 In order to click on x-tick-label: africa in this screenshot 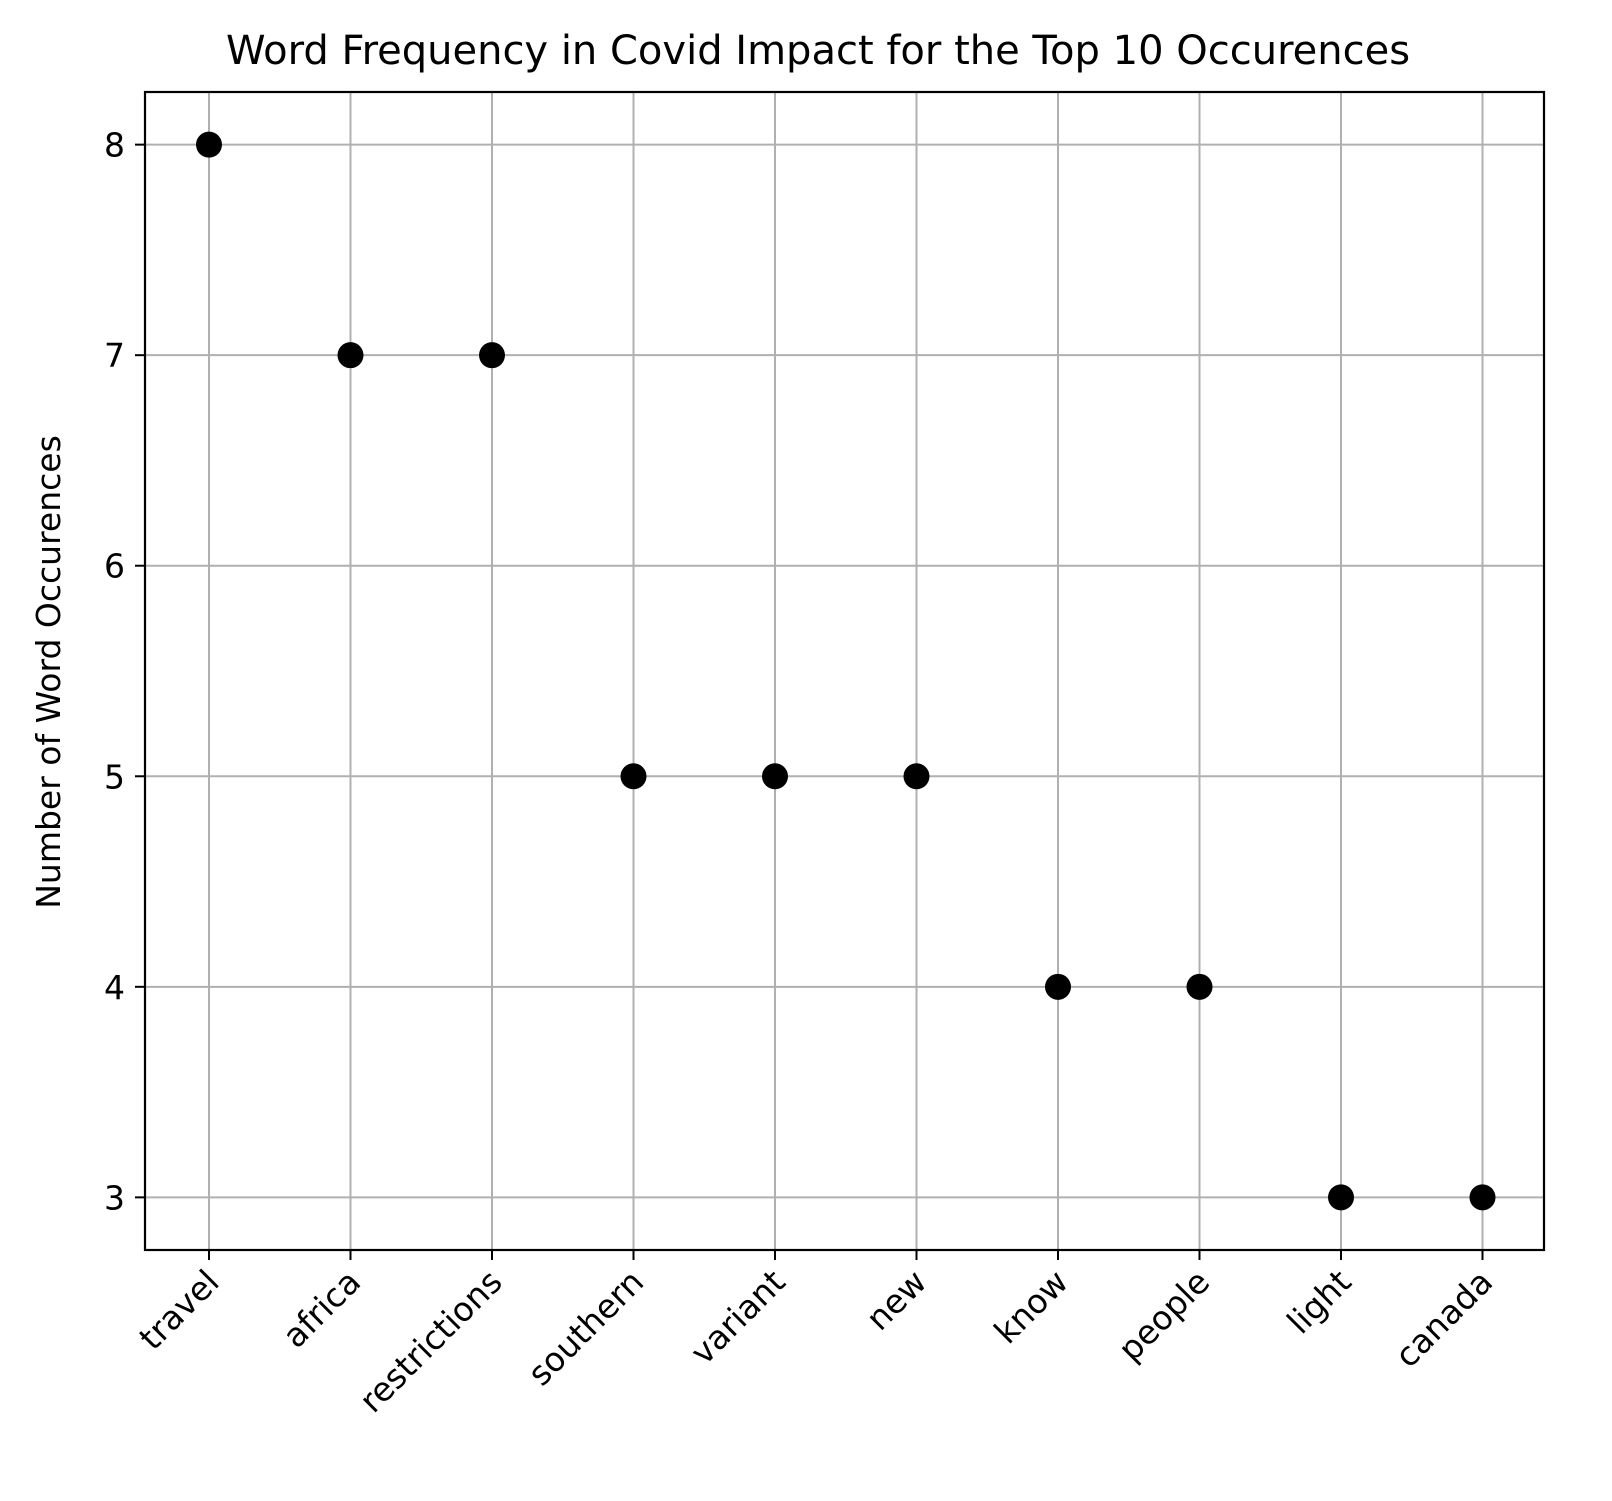, I will do `click(321, 1308)`.